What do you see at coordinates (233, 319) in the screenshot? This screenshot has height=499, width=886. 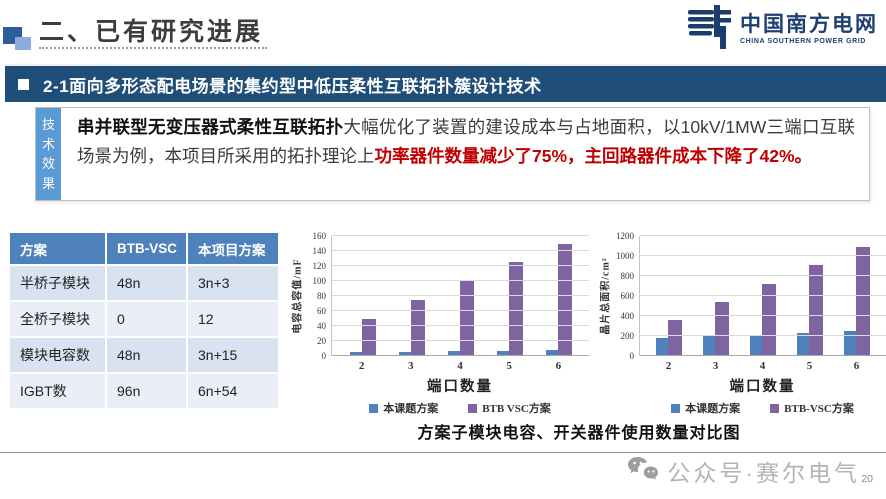 I see `table-cell: 12` at bounding box center [233, 319].